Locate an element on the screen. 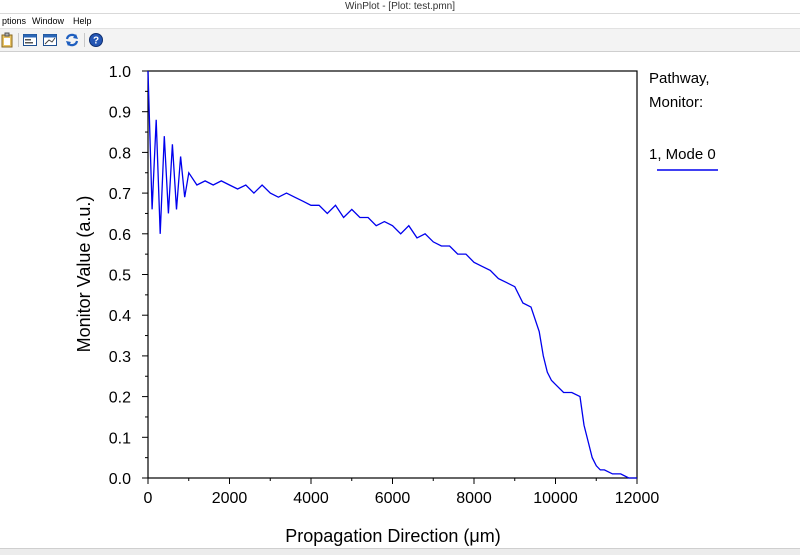  y-tick-label: 0.0 is located at coordinates (120, 479).